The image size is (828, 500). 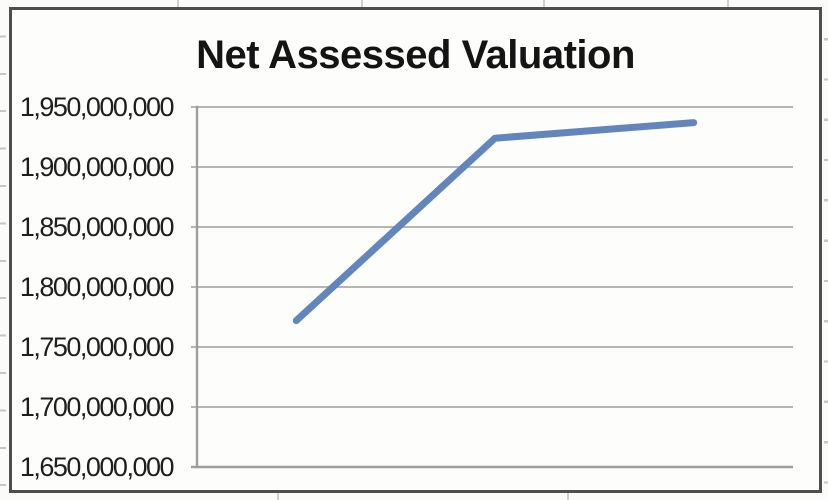 I want to click on spreadsheet-rowline-remnants-left, so click(x=3, y=250).